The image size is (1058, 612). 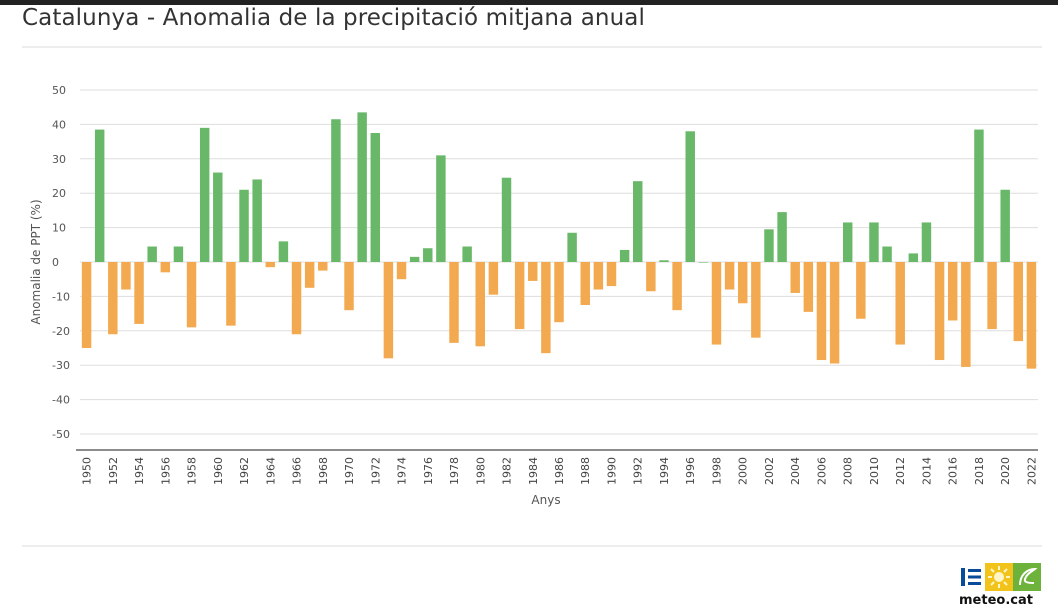 What do you see at coordinates (336, 191) in the screenshot?
I see `bar-1969` at bounding box center [336, 191].